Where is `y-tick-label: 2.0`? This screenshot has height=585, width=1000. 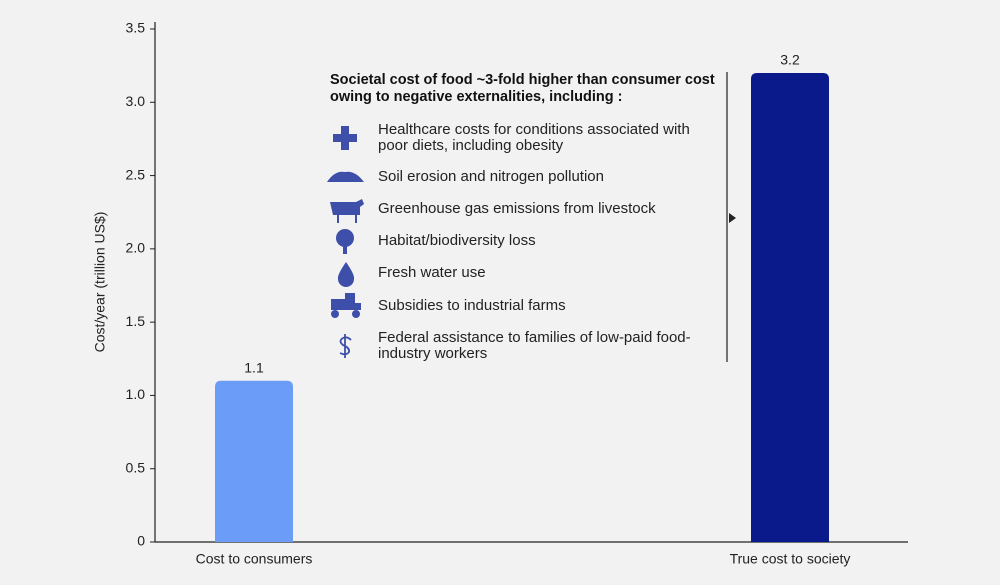
y-tick-label: 2.0 is located at coordinates (136, 248).